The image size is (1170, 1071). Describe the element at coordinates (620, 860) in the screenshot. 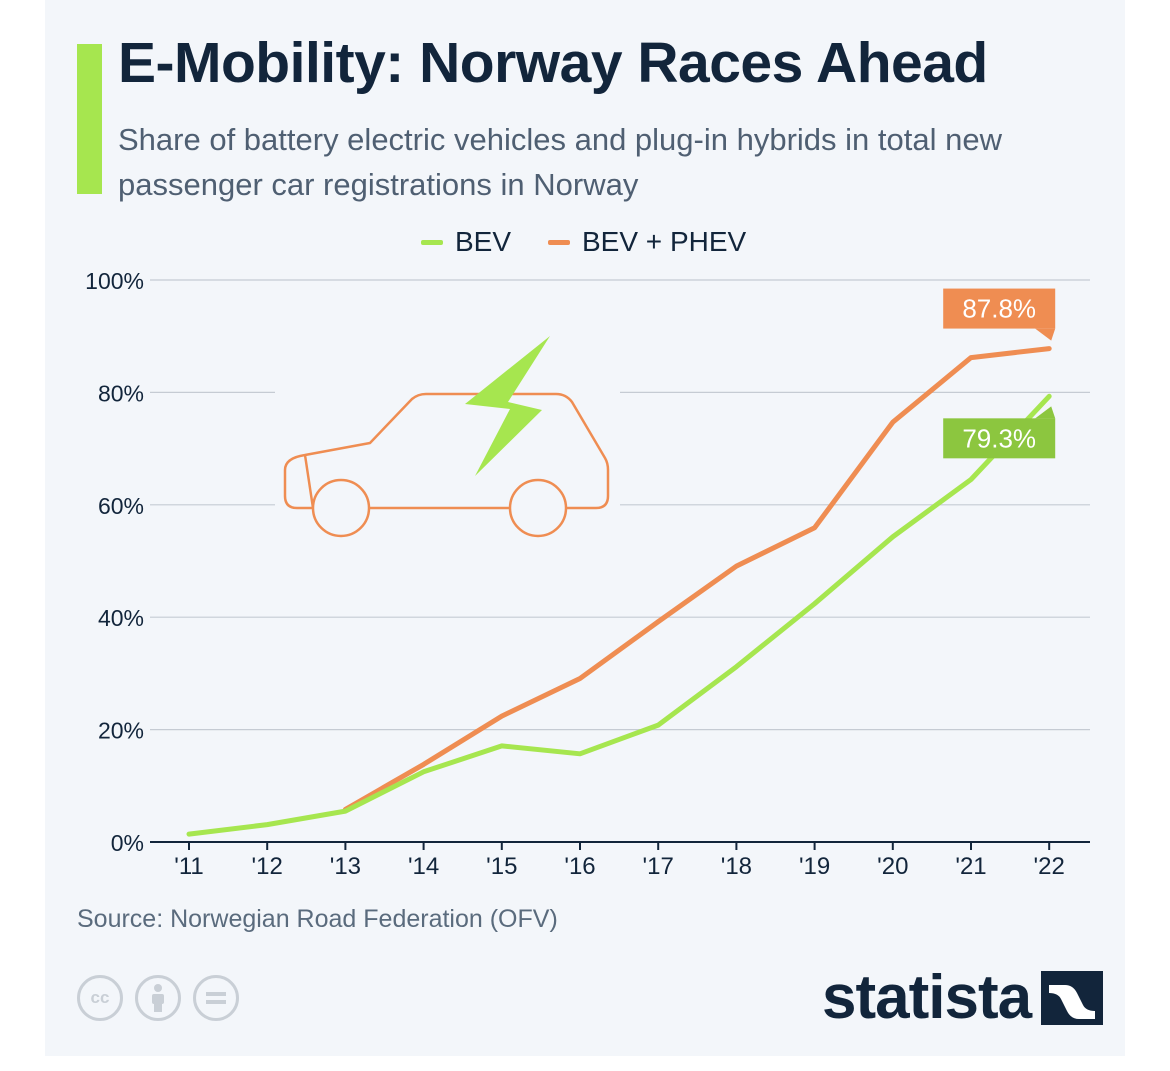

I see `x-axis: '11 '12 '13 '14 '15 '16 '17 '18 '19 '20 '21 '22` at that location.